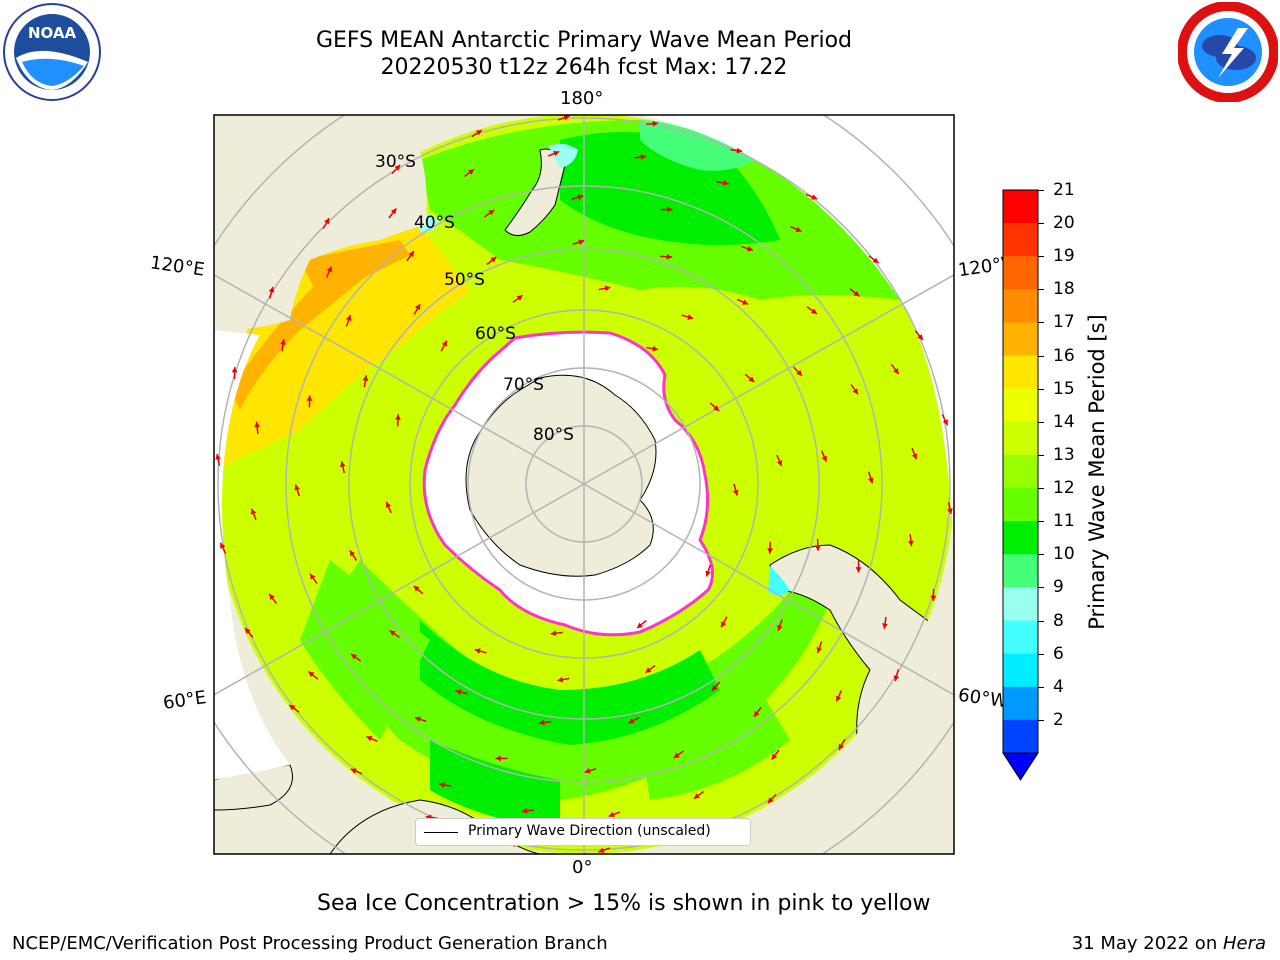 The height and width of the screenshot is (960, 1280). What do you see at coordinates (584, 67) in the screenshot?
I see `title-line-2: 20220530 t12z 264h fcst Max: 17.22` at bounding box center [584, 67].